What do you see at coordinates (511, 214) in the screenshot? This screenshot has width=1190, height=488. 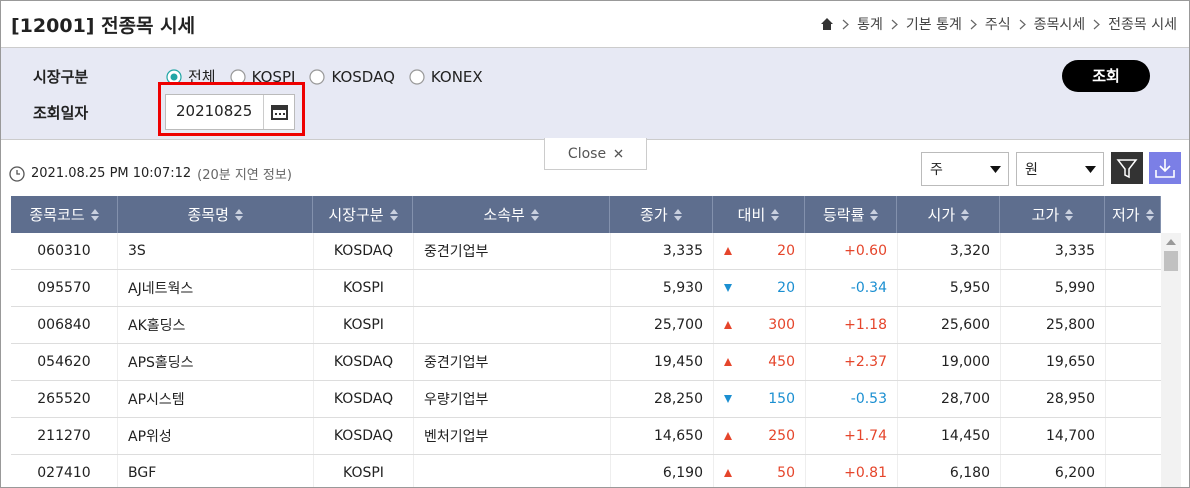 I see `column-header: 소속부` at bounding box center [511, 214].